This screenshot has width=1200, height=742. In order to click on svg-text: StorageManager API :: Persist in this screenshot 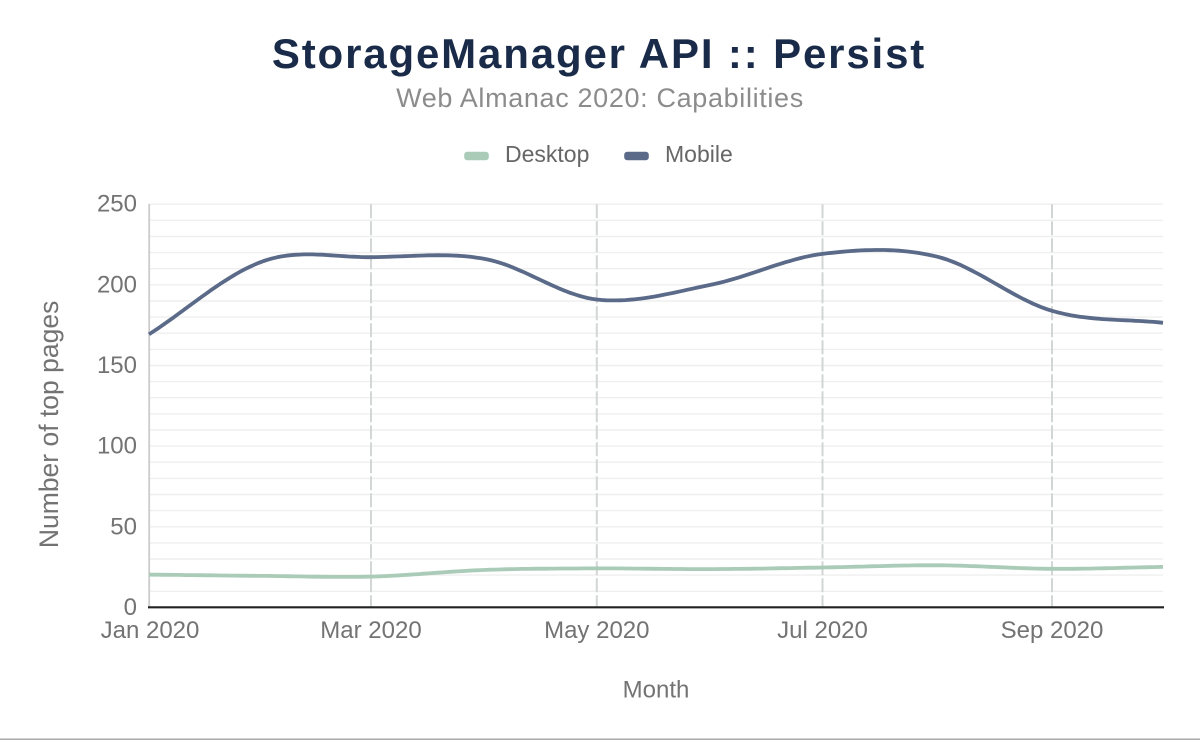, I will do `click(599, 53)`.